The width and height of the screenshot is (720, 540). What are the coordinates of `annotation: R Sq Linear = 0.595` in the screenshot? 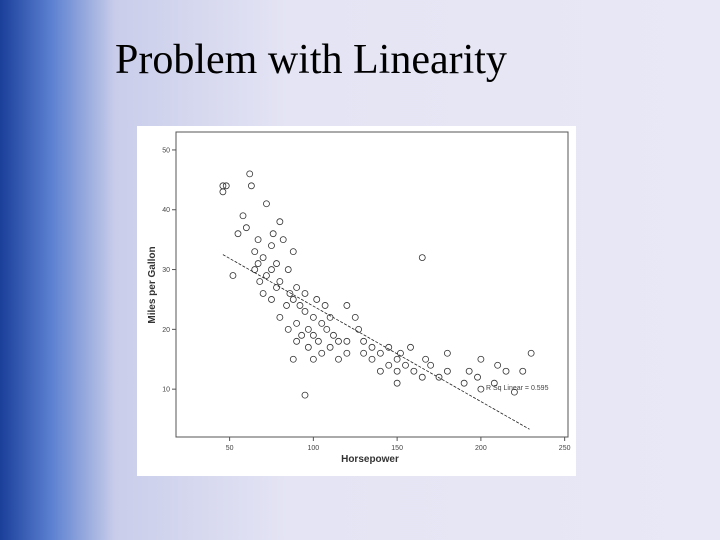 It's located at (517, 388).